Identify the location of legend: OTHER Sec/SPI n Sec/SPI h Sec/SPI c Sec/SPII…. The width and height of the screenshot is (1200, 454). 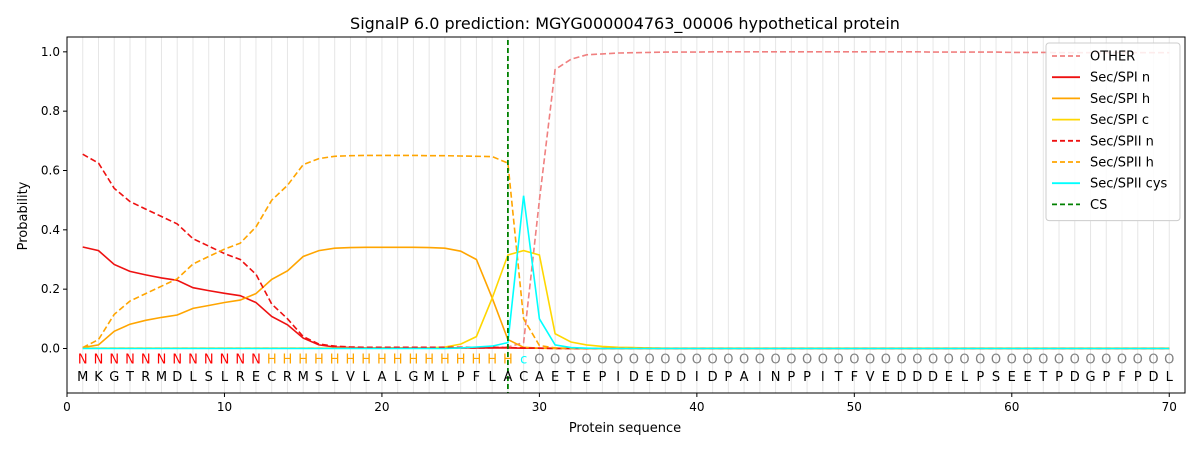
(1113, 132).